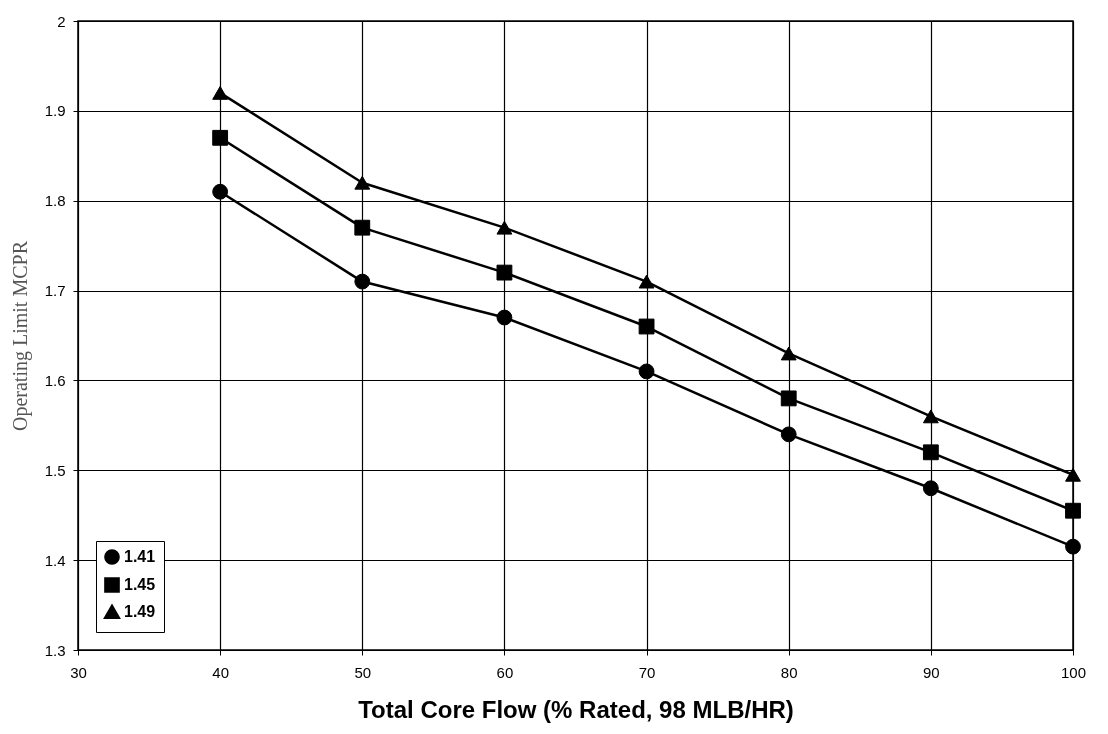 The image size is (1108, 734). Describe the element at coordinates (55, 650) in the screenshot. I see `y-tick-label: 1.3` at that location.